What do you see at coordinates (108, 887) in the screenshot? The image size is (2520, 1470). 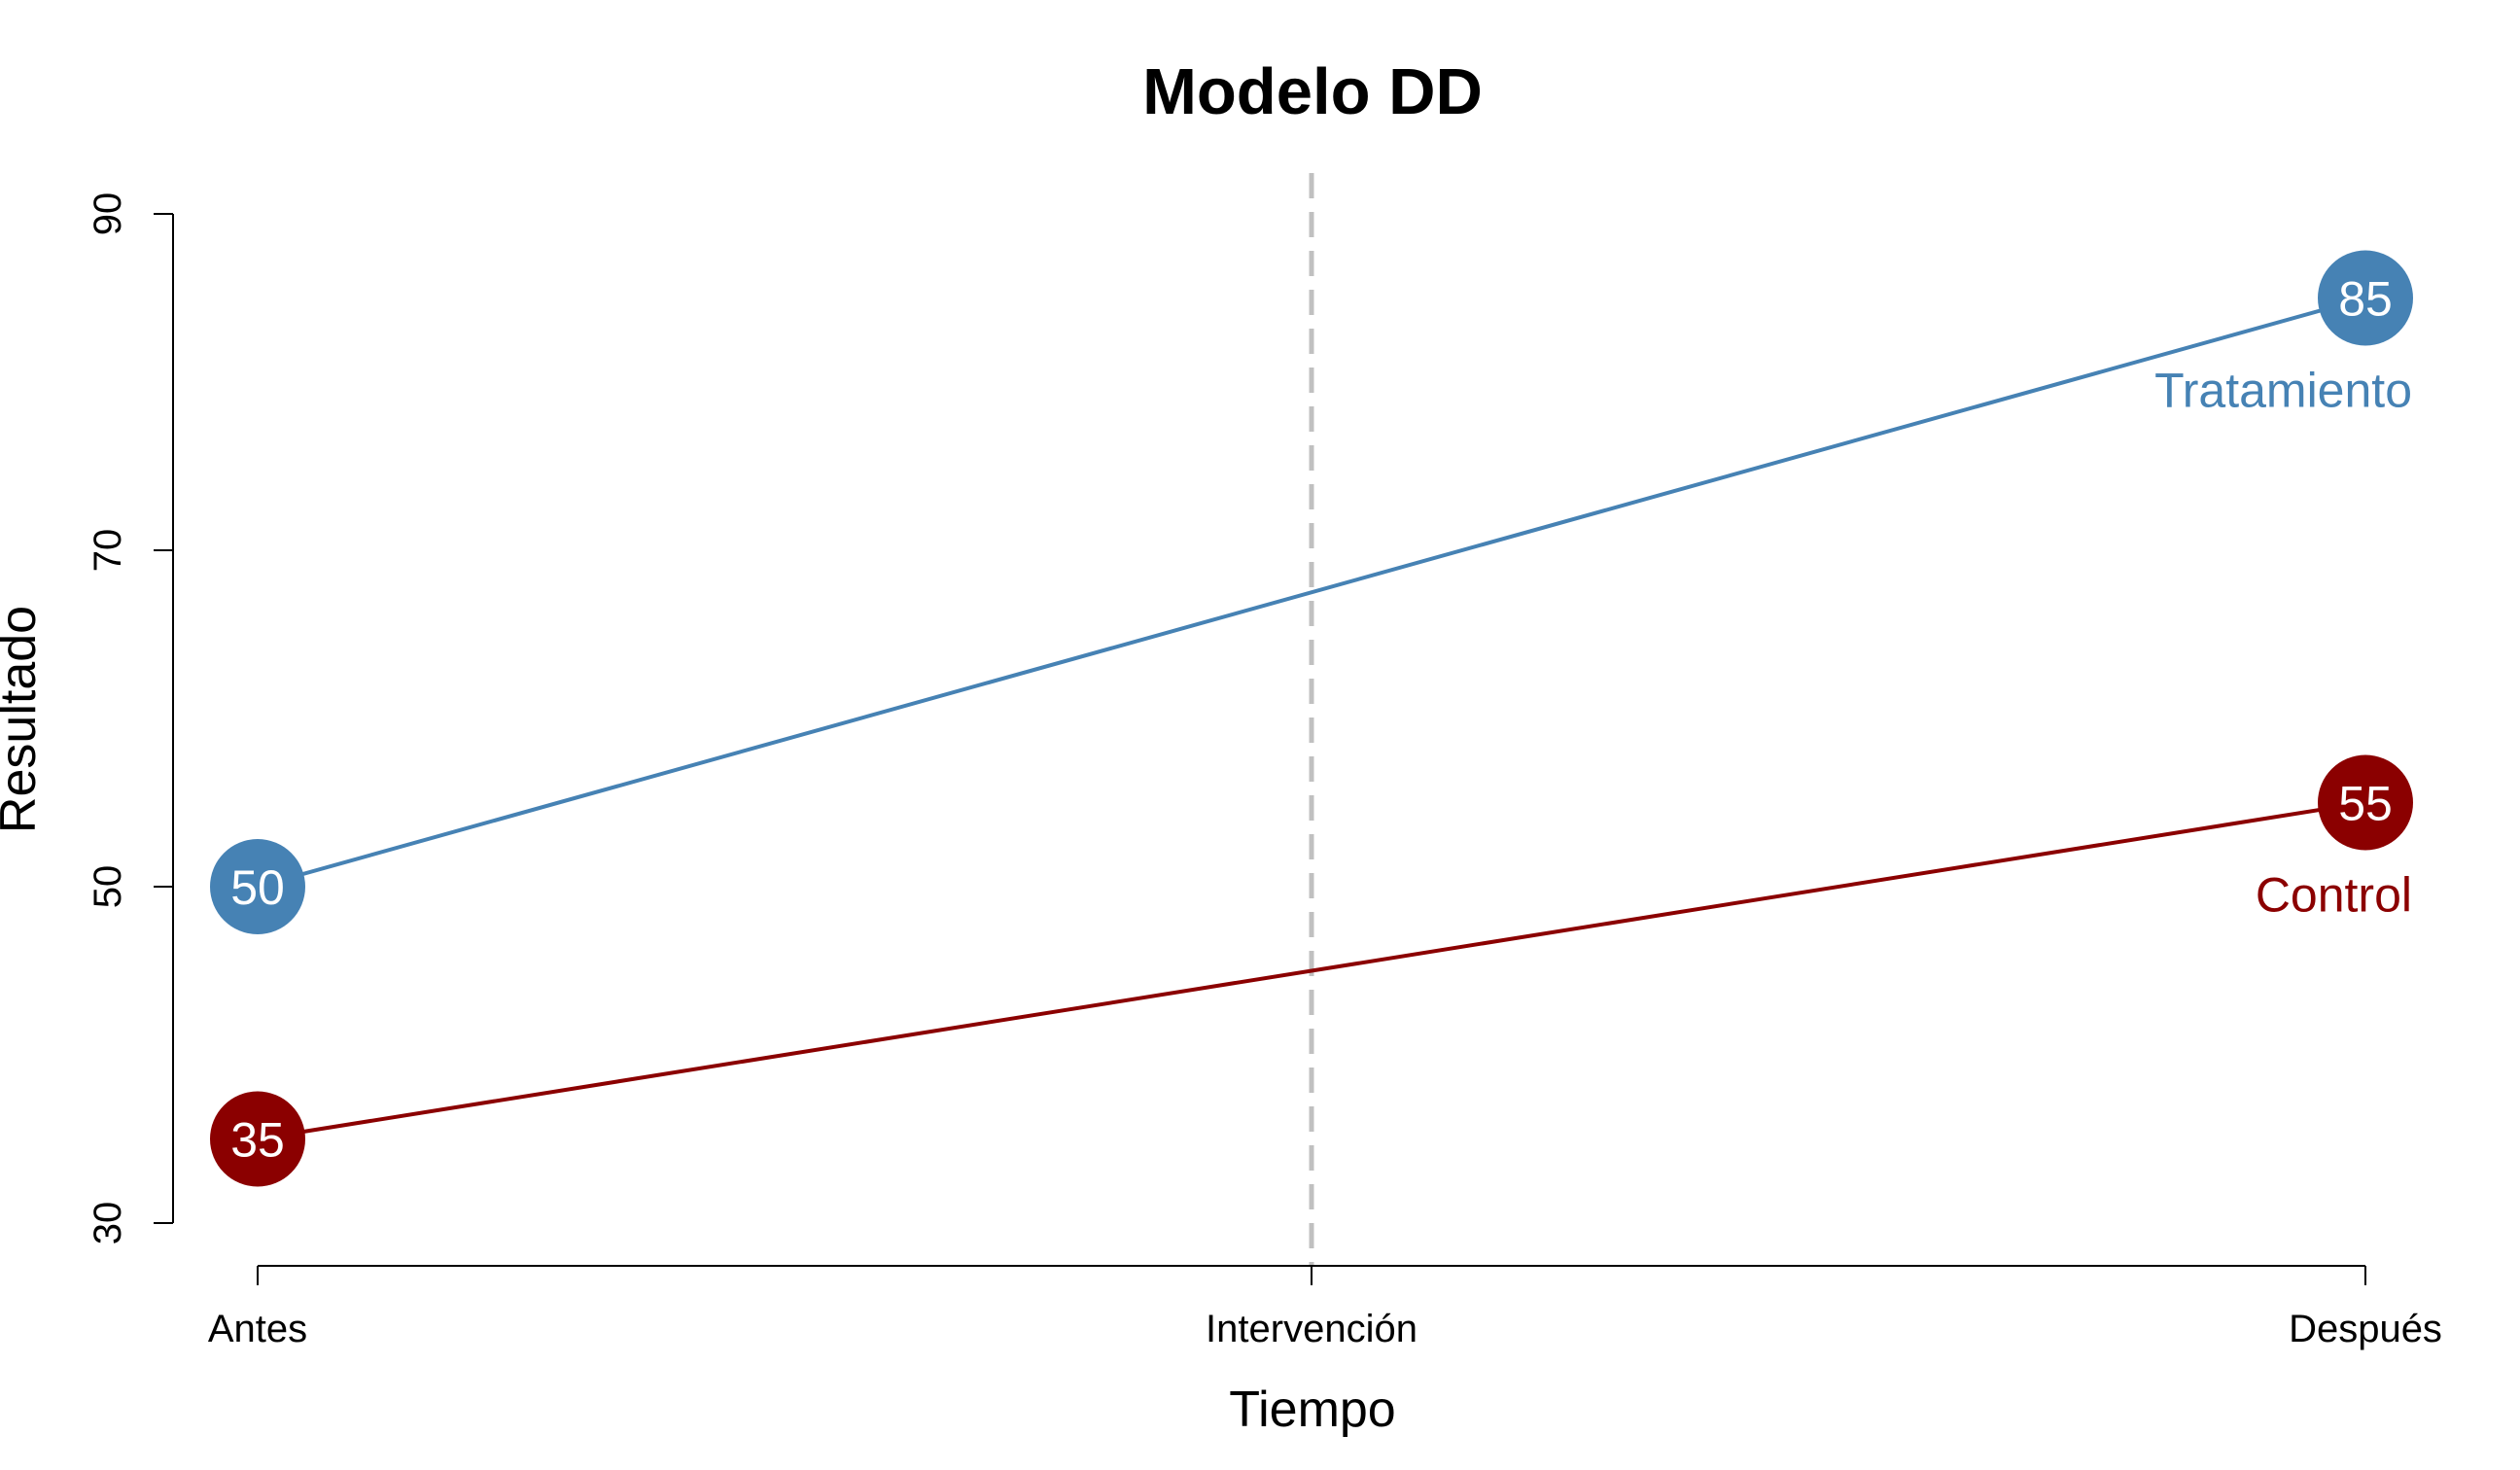 I see `y-tick-label: 50` at bounding box center [108, 887].